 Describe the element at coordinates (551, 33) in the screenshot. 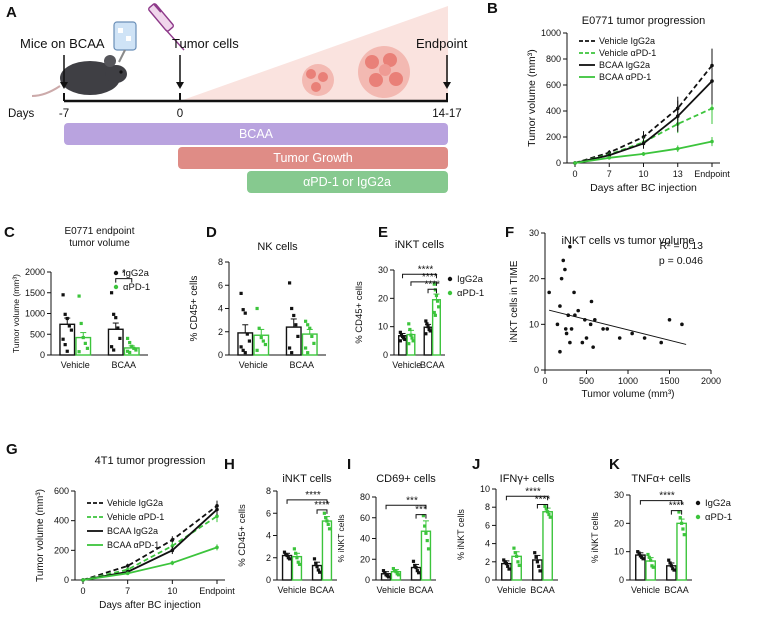

I see `y-tick-label: 1000` at that location.